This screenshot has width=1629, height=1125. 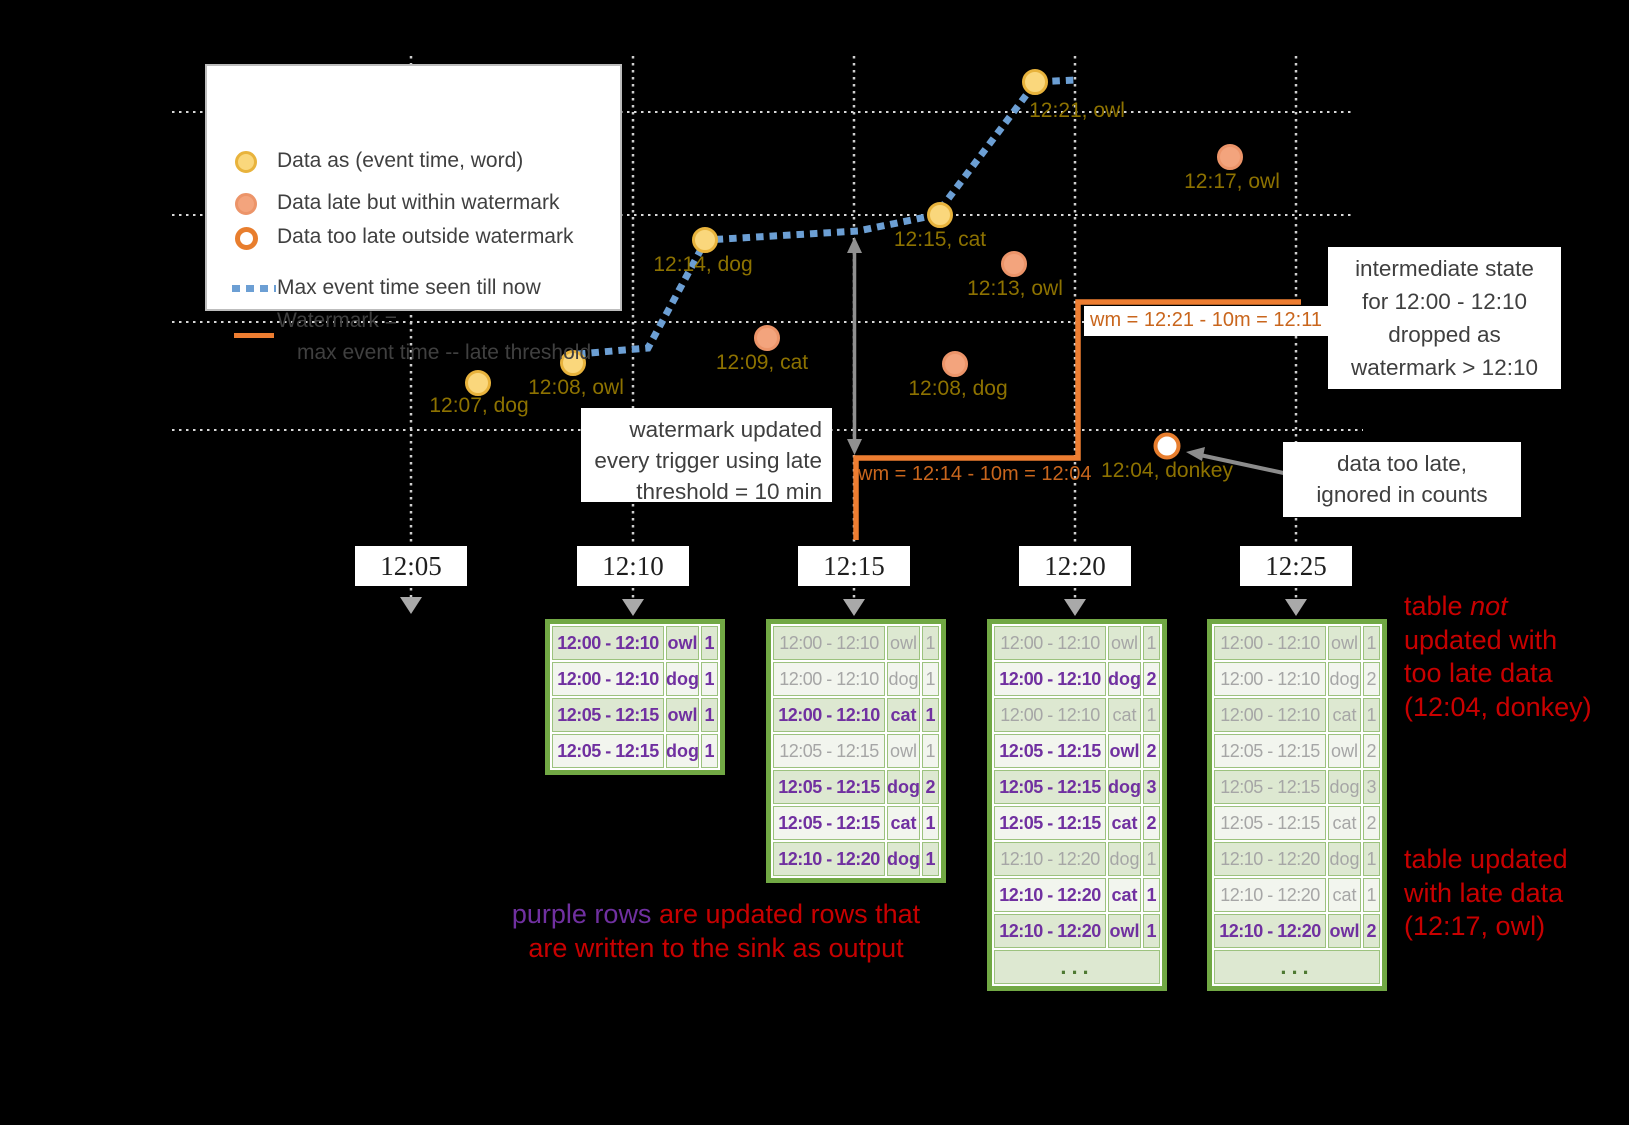 I want to click on data-point-late, so click(x=1230, y=157).